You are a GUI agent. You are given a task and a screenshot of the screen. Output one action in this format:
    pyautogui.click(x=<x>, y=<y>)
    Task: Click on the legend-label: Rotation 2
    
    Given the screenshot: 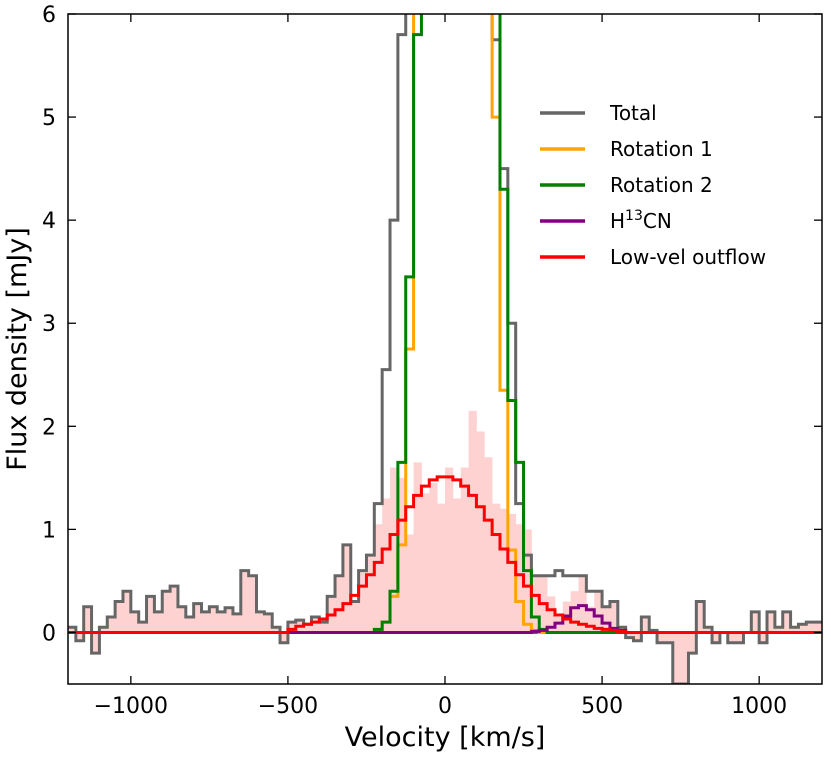 What is the action you would take?
    pyautogui.click(x=661, y=185)
    